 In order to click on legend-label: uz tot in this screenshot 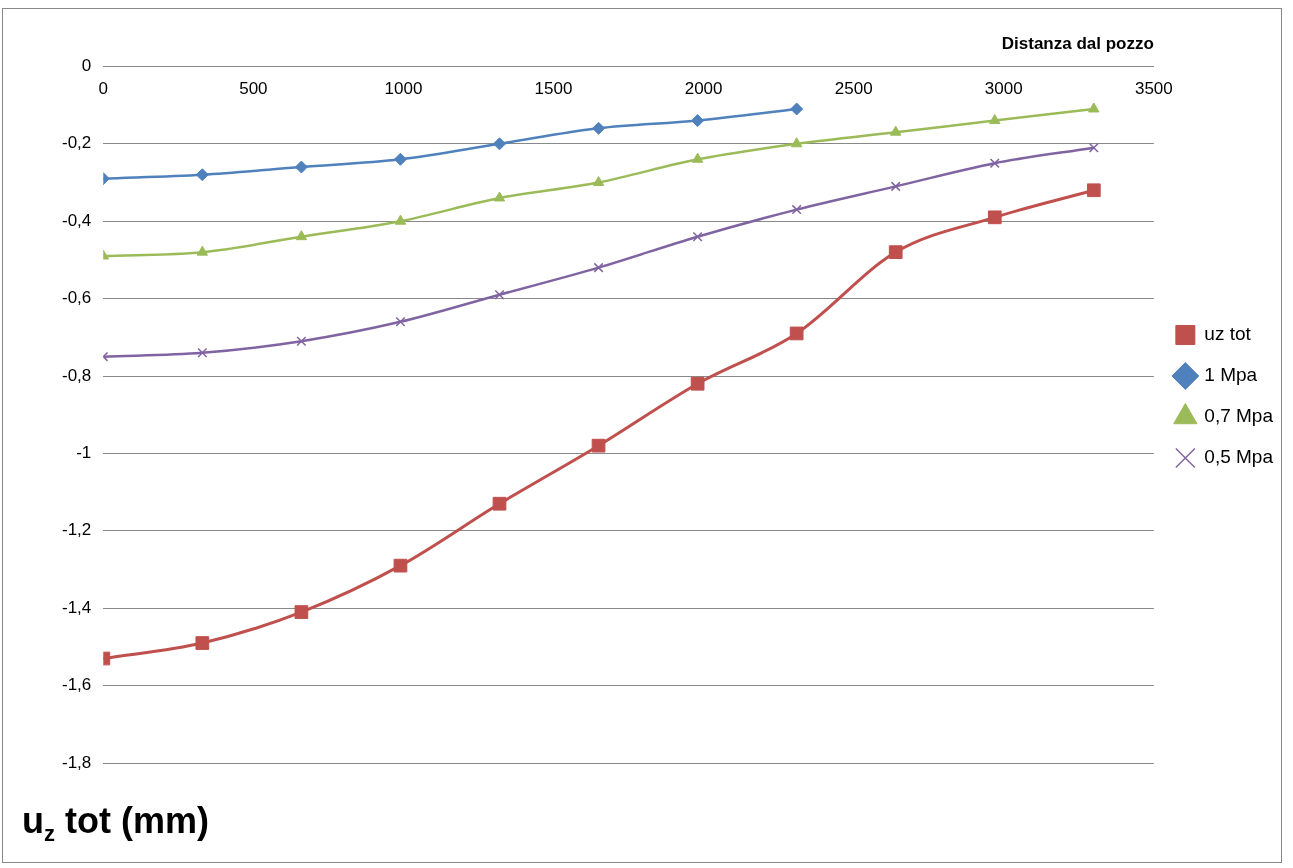, I will do `click(1228, 334)`.